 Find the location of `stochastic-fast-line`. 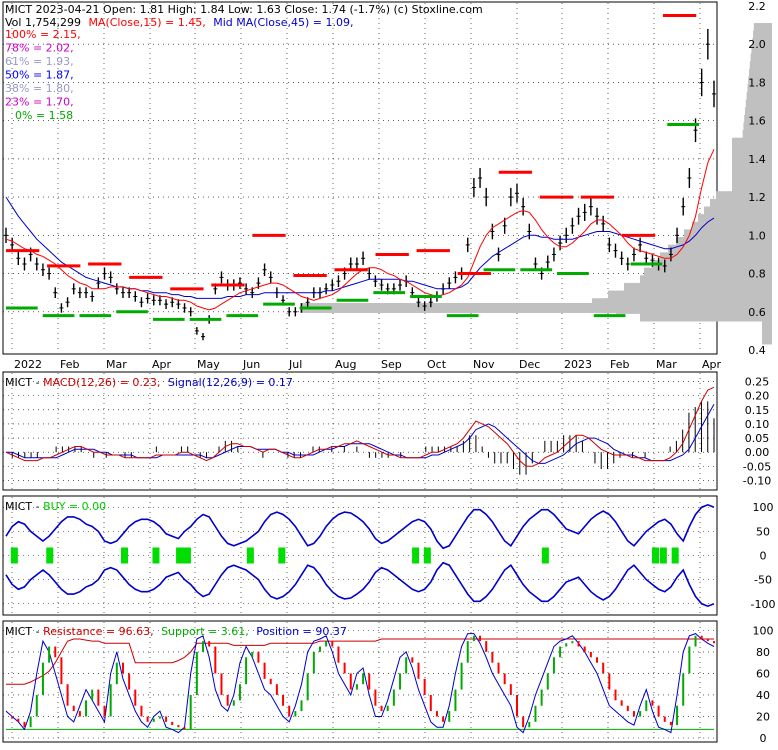

stochastic-fast-line is located at coordinates (360, 683).